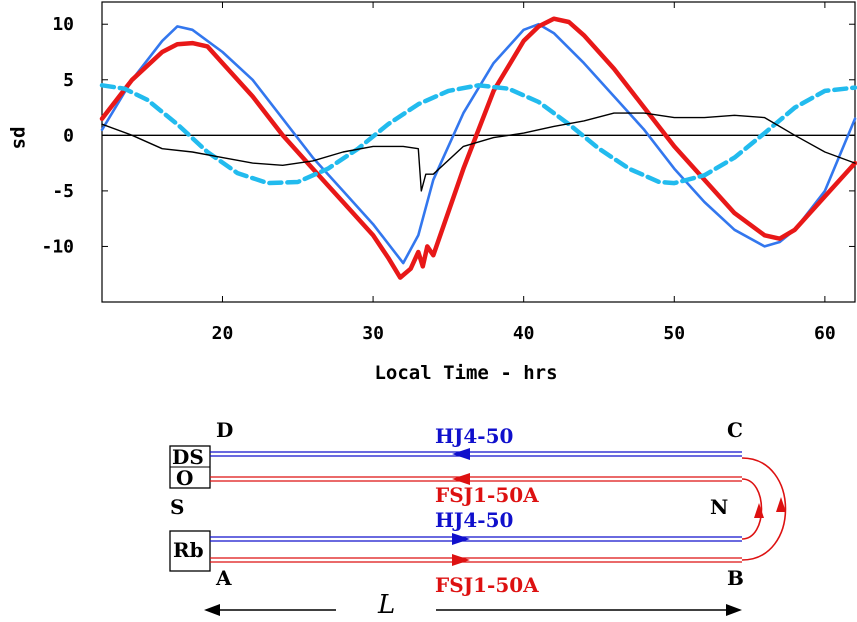 The width and height of the screenshot is (857, 622). Describe the element at coordinates (177, 507) in the screenshot. I see `label-s: S` at that location.